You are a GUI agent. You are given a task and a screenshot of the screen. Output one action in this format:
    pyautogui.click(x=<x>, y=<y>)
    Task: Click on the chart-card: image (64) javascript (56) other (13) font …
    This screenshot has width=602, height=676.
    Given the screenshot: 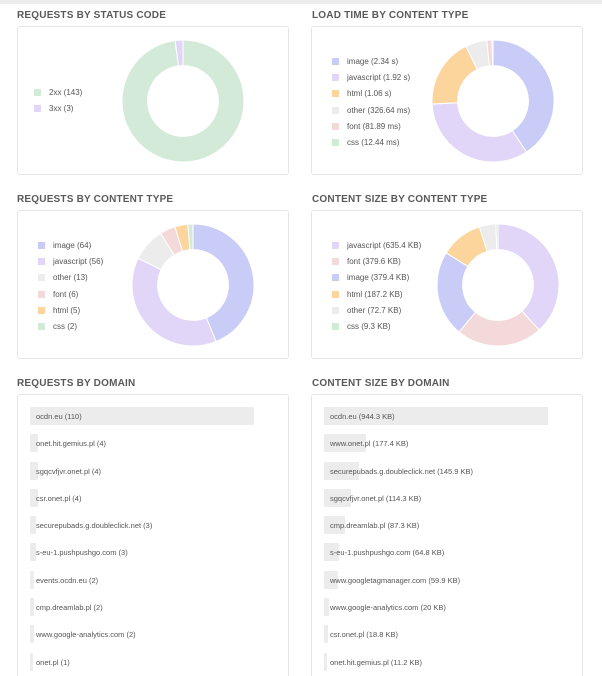 What is the action you would take?
    pyautogui.click(x=153, y=284)
    